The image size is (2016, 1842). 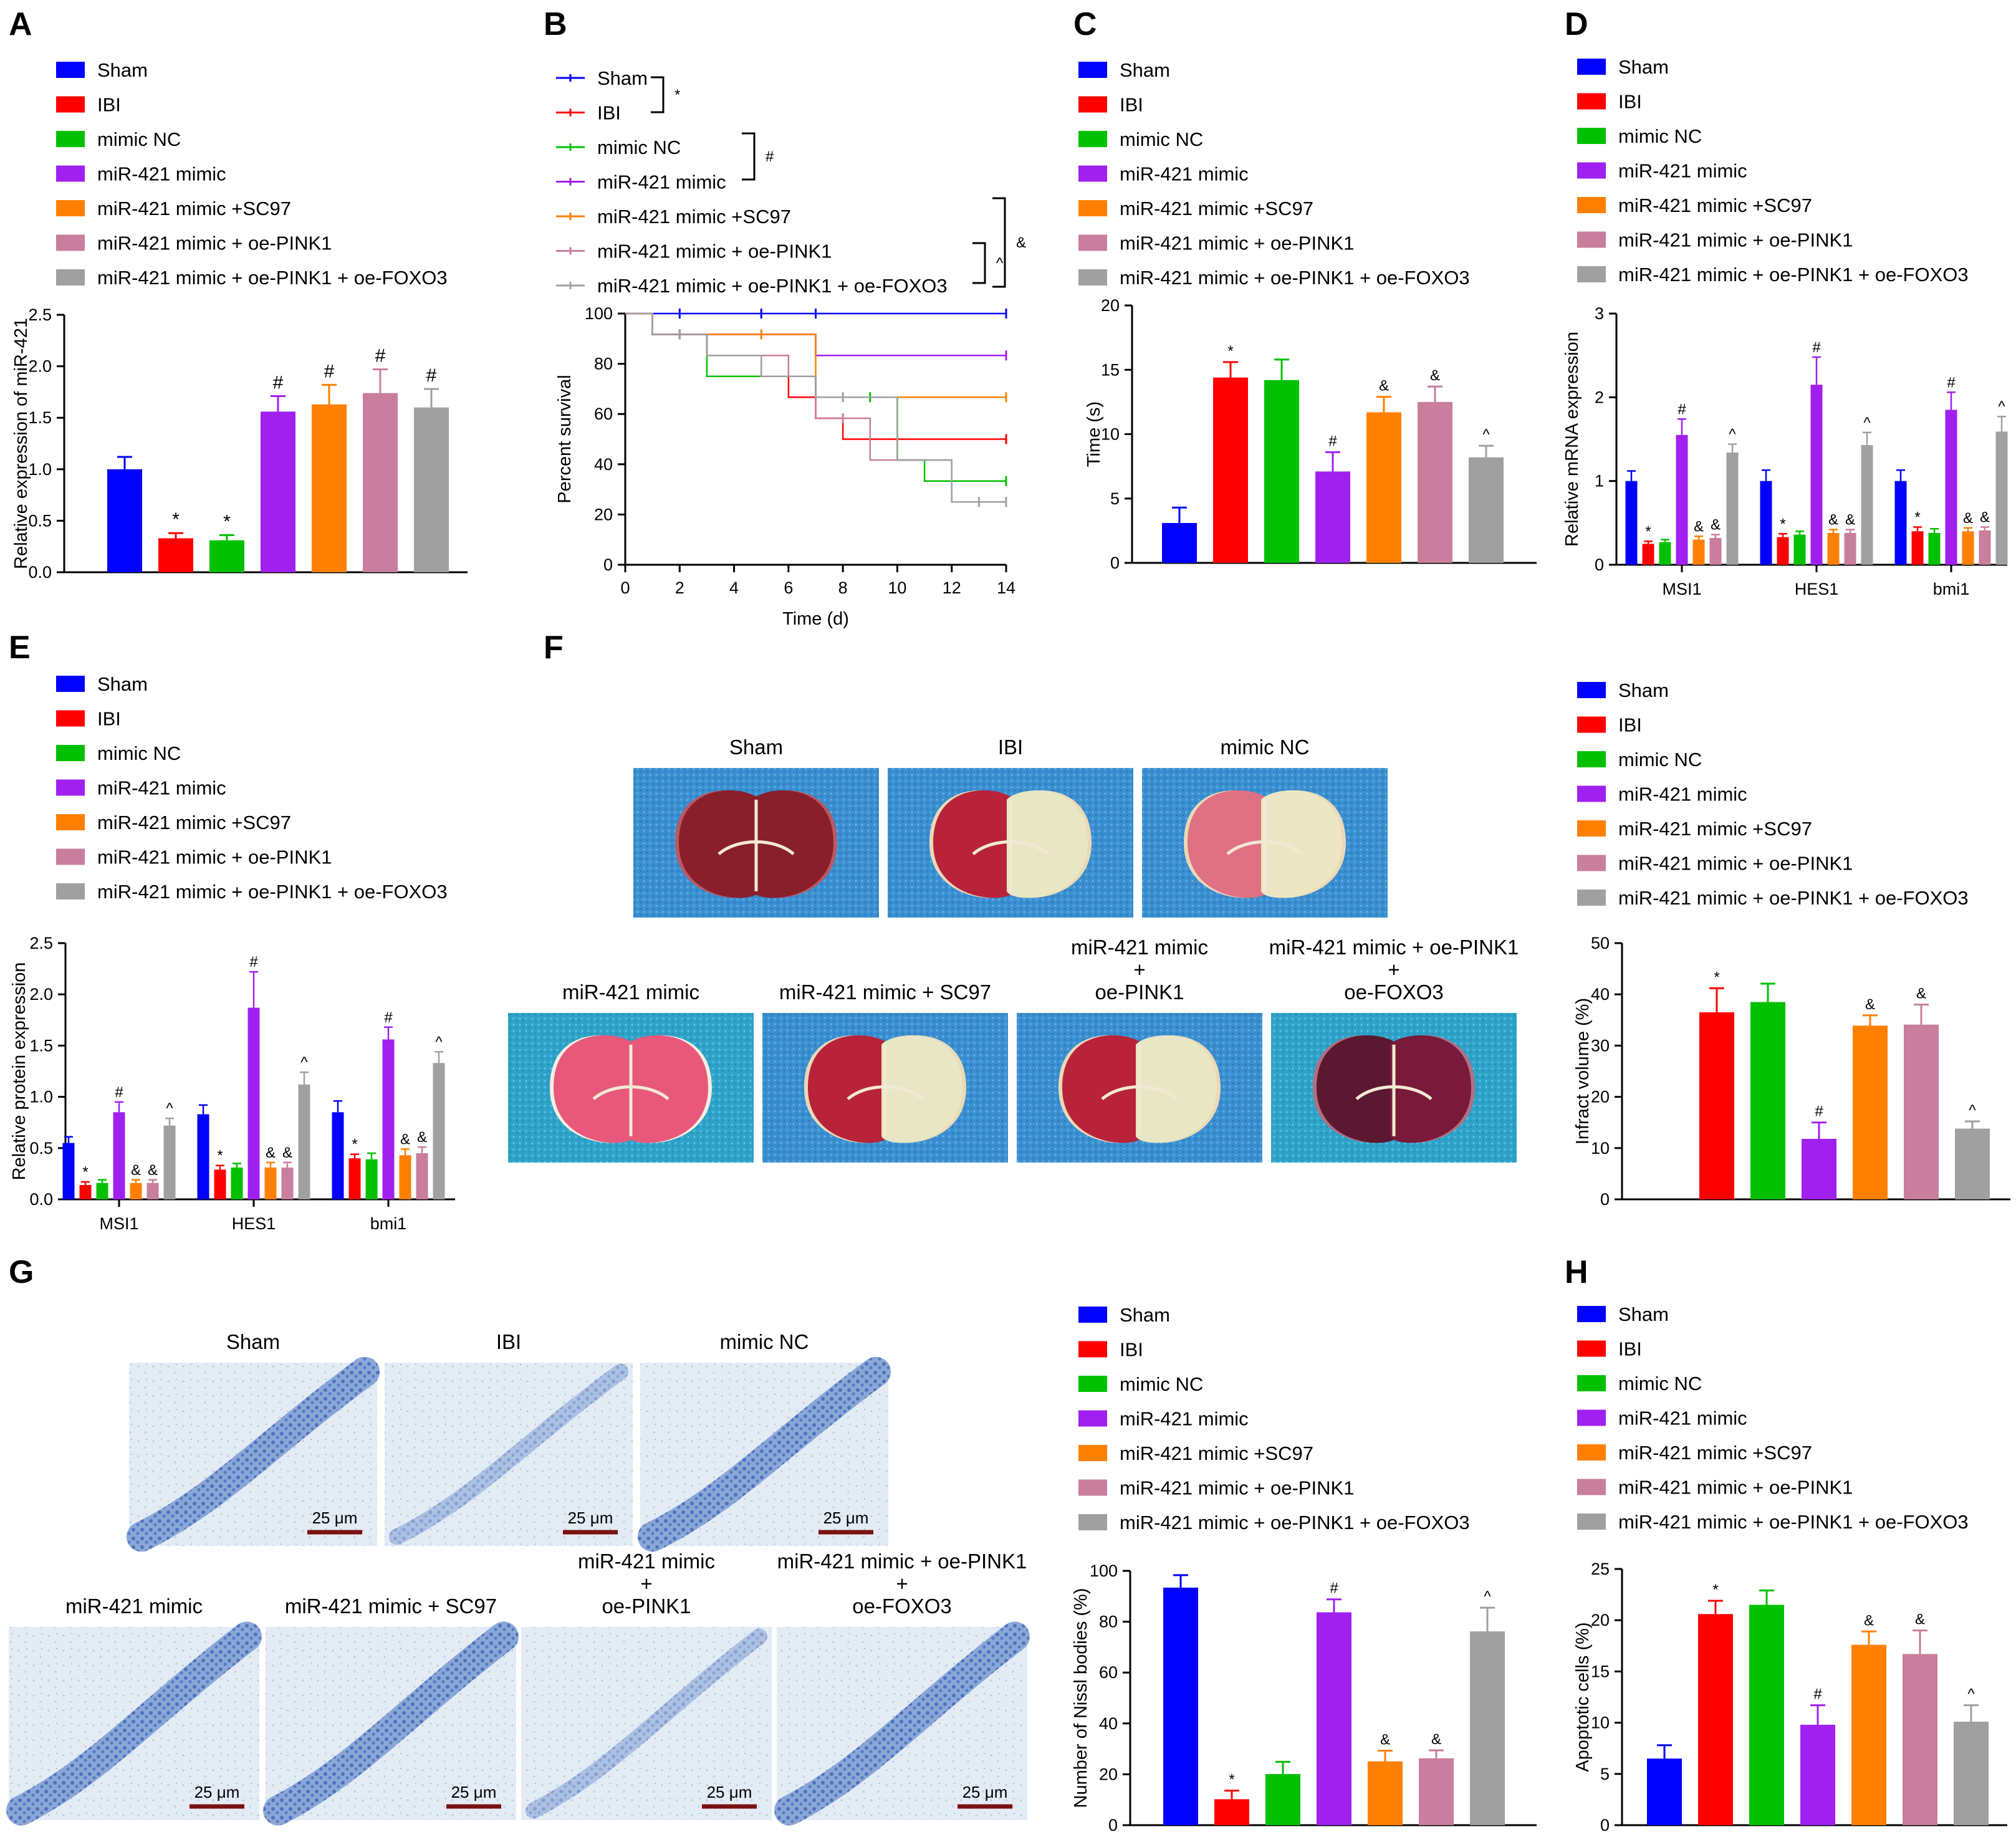 What do you see at coordinates (677, 95) in the screenshot?
I see `bracket-symbol: *` at bounding box center [677, 95].